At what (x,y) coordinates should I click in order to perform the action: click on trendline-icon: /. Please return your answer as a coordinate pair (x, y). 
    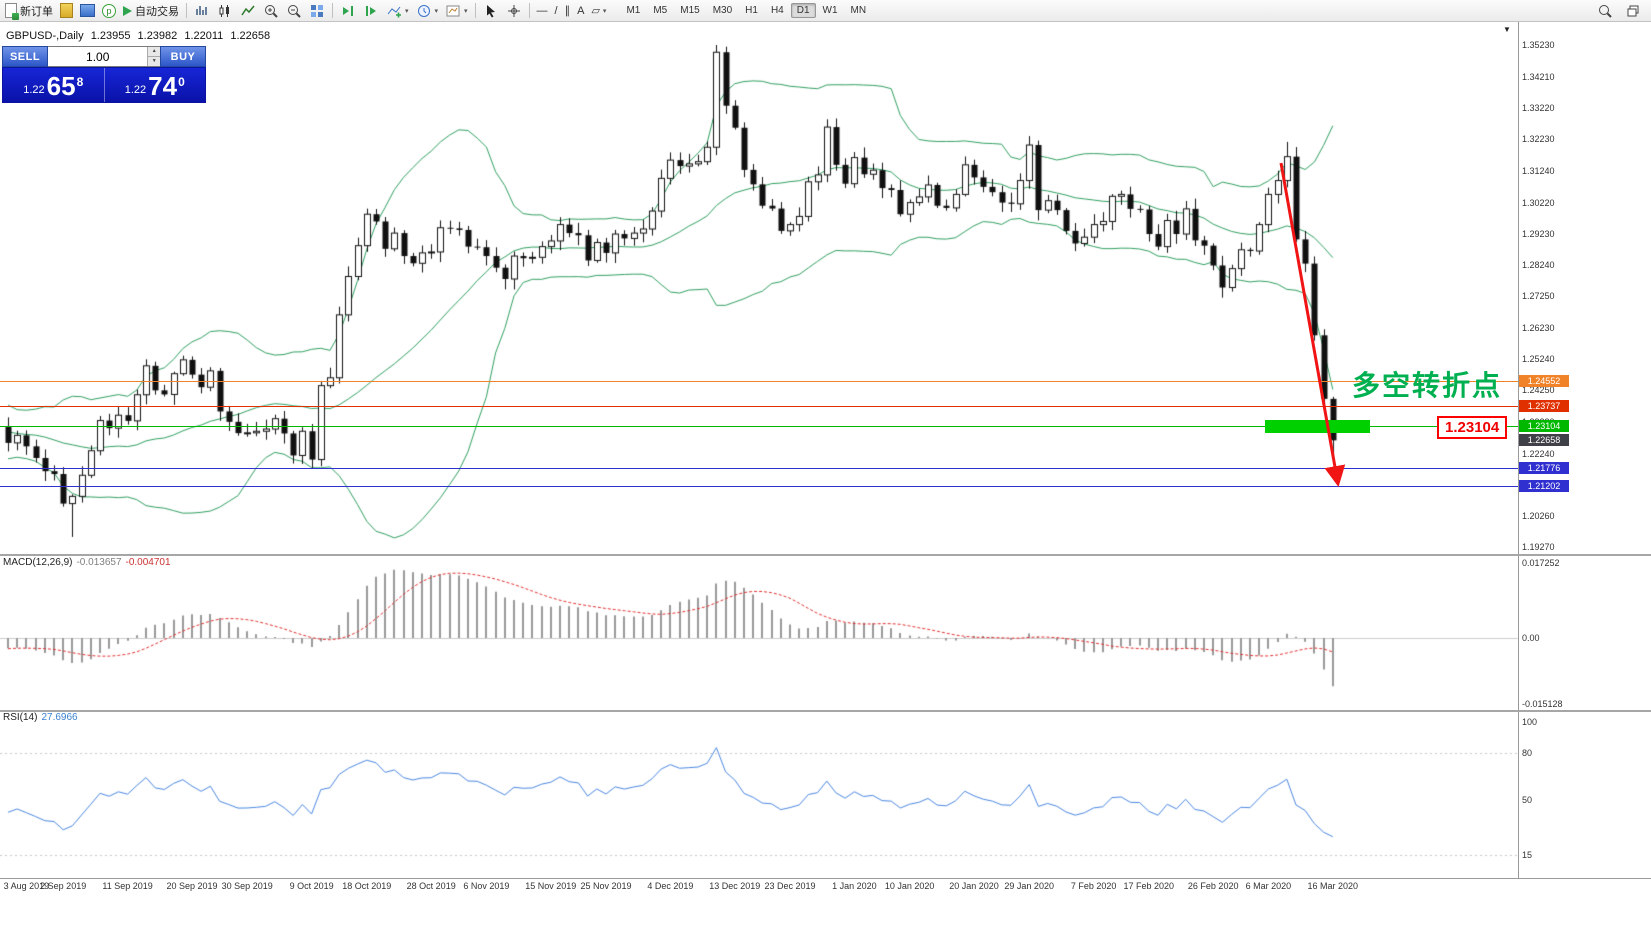
    Looking at the image, I should click on (556, 10).